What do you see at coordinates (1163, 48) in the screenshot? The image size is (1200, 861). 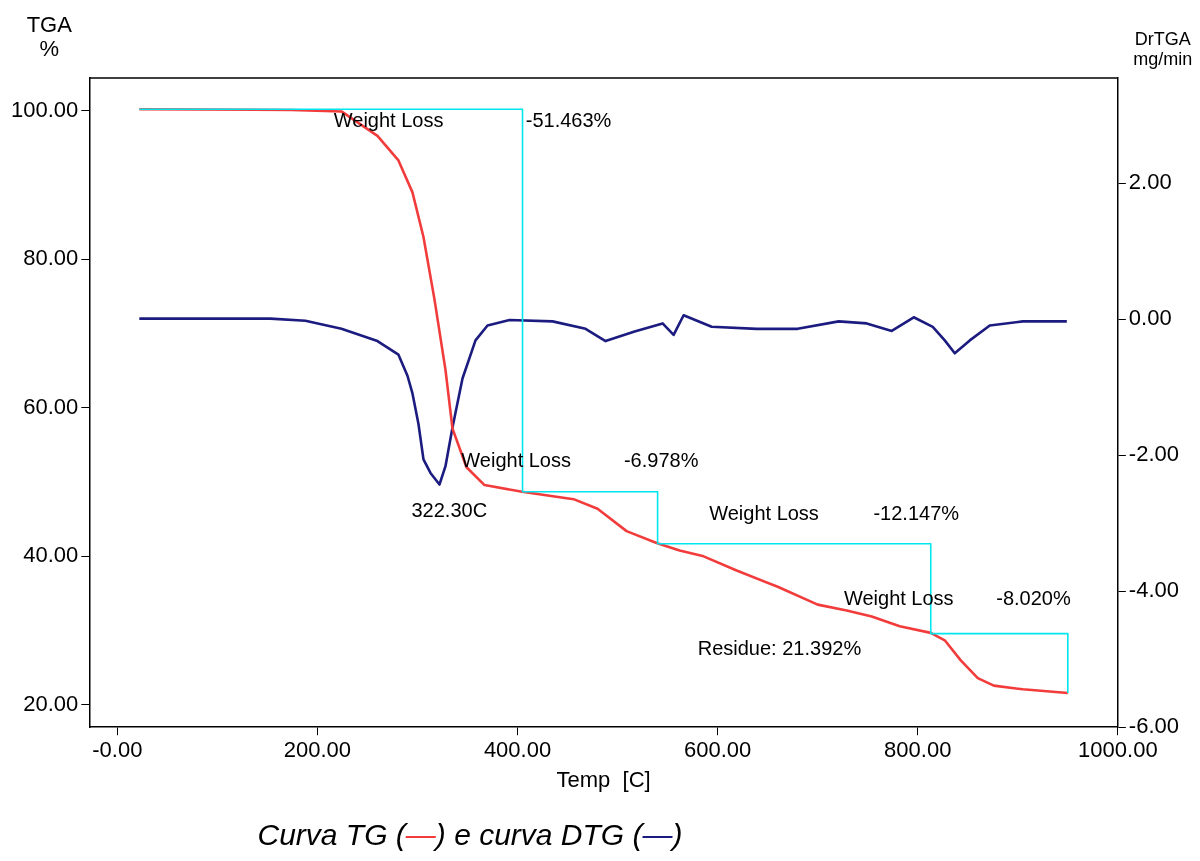 I see `y2-axis-title: DrTGA mg/min` at bounding box center [1163, 48].